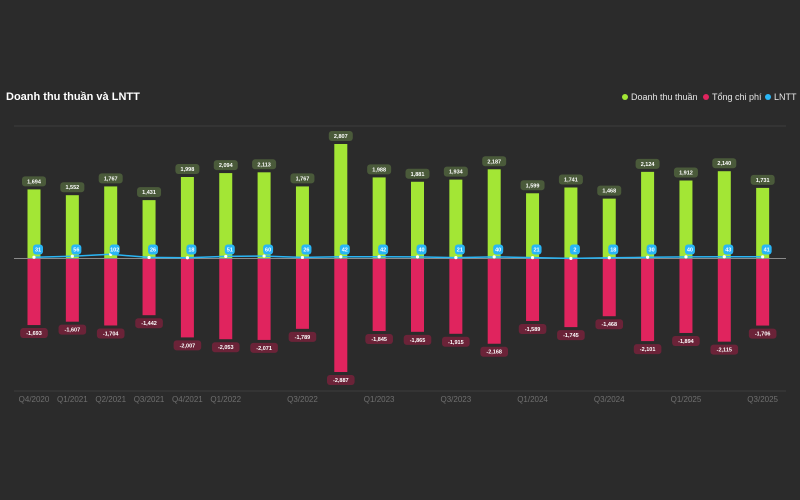 This screenshot has height=500, width=800. I want to click on label-tong-chi-phi-Q3/2025: -1,706, so click(762, 333).